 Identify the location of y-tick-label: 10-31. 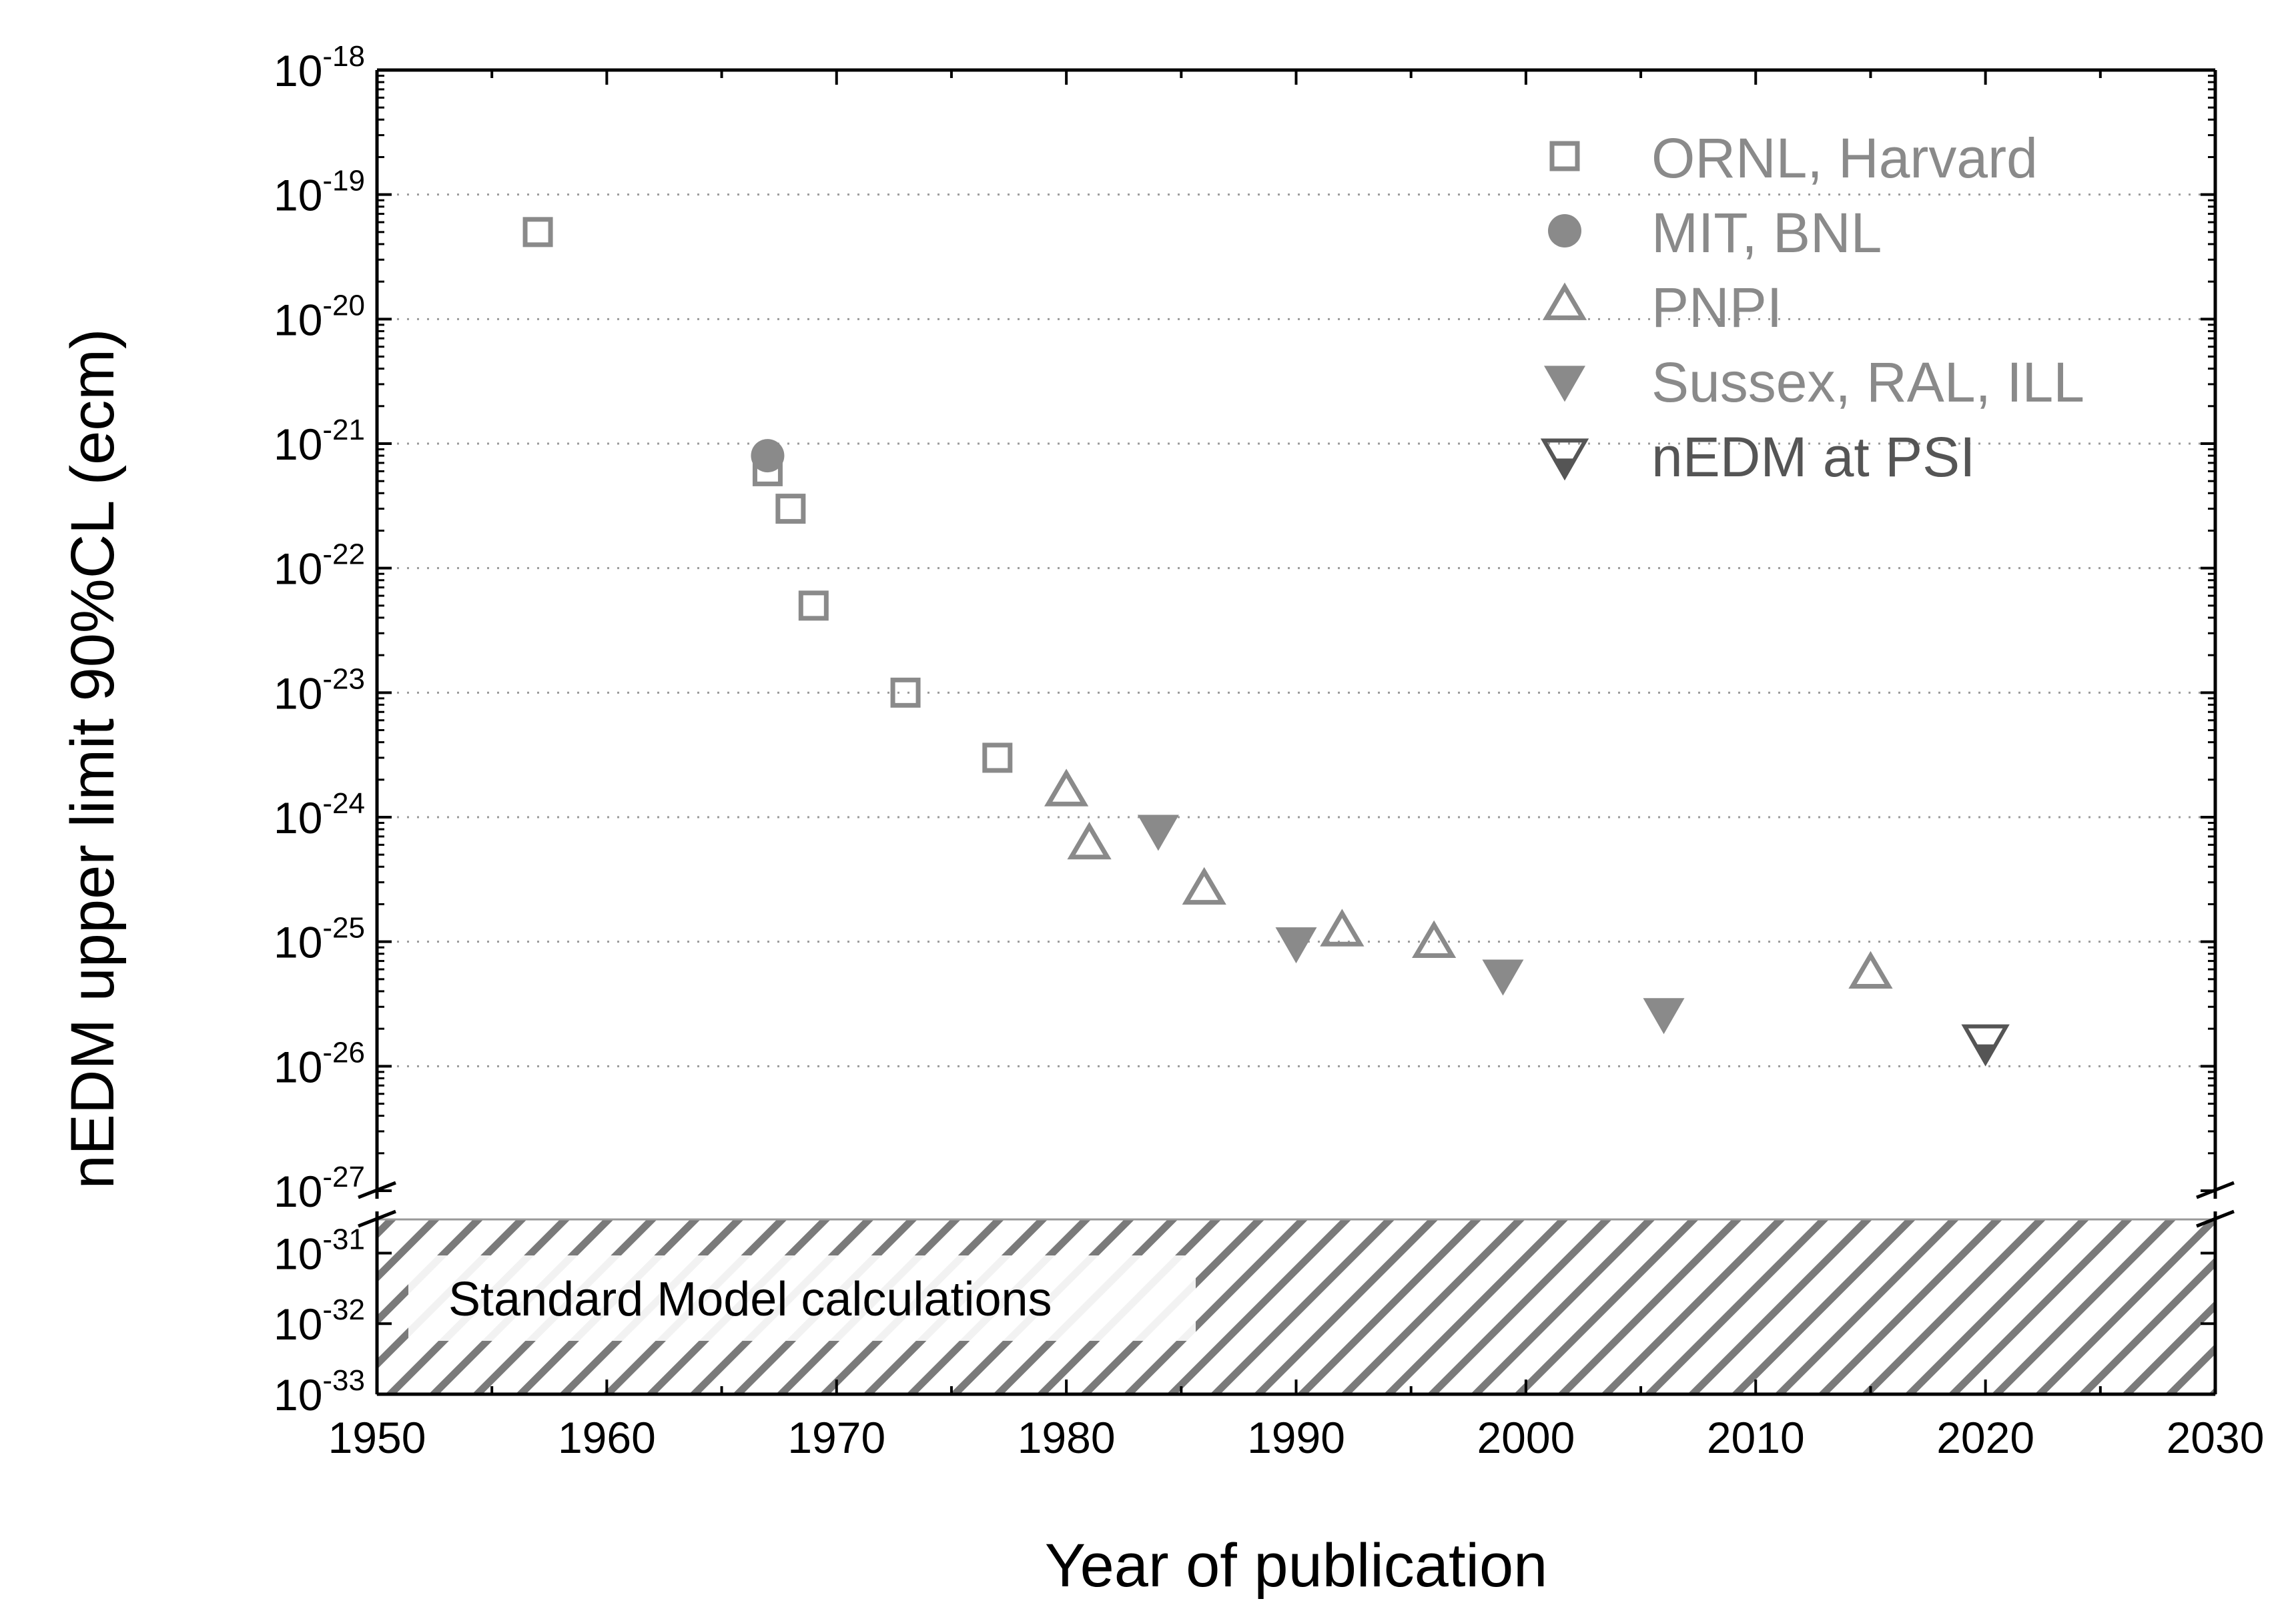
(319, 1251).